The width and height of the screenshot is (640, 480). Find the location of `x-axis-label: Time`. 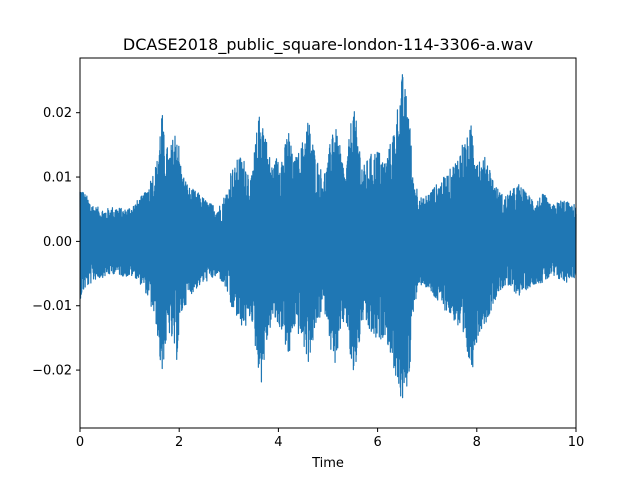

x-axis-label: Time is located at coordinates (327, 463).